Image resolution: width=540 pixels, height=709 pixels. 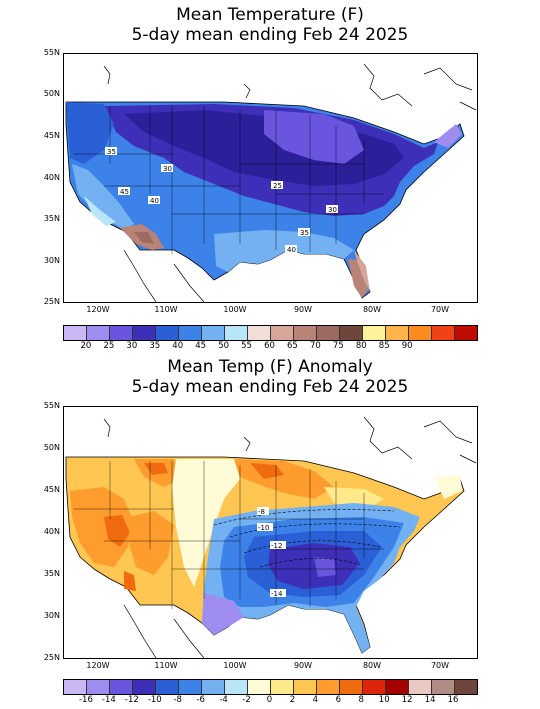 I want to click on colorbar-label: 12, so click(x=407, y=700).